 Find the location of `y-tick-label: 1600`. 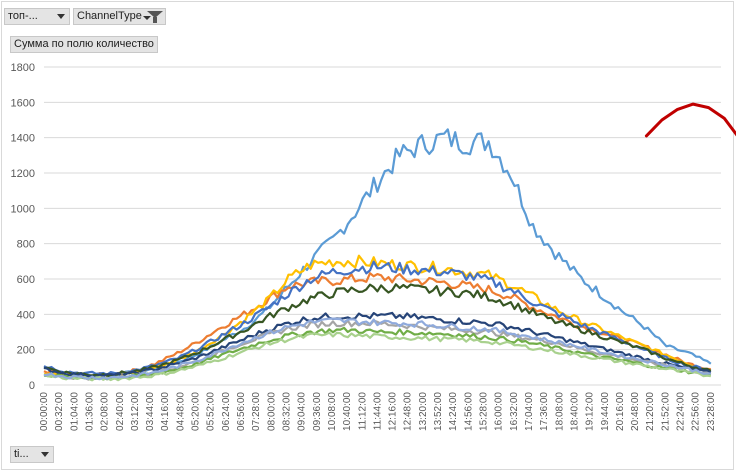

y-tick-label: 1600 is located at coordinates (23, 103).